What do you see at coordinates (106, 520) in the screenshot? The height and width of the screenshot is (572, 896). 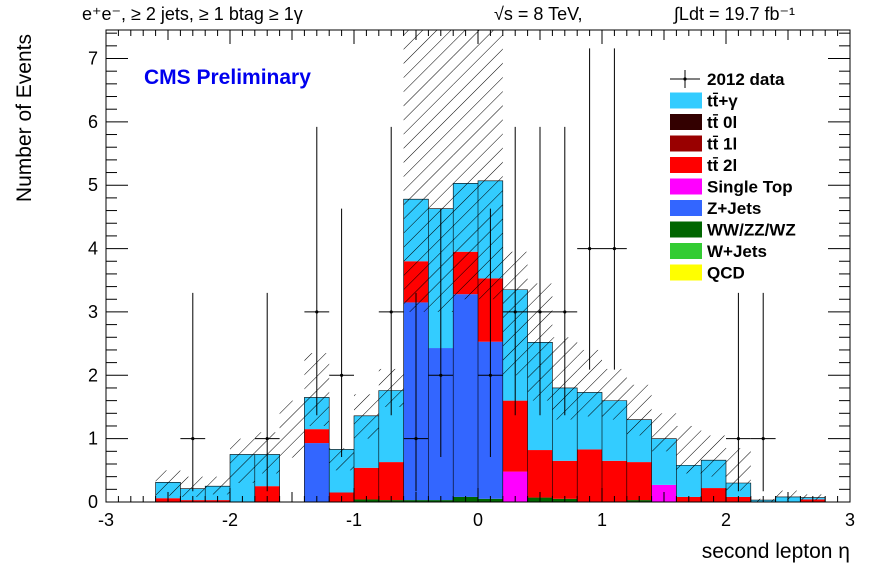 I see `x-tick-label: -3` at bounding box center [106, 520].